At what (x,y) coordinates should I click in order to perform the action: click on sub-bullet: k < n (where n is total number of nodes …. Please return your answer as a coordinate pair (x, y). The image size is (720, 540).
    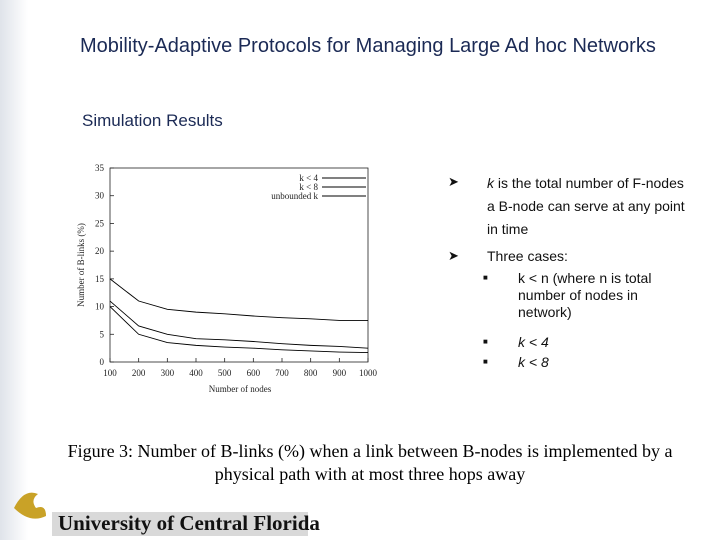
    Looking at the image, I should click on (585, 295).